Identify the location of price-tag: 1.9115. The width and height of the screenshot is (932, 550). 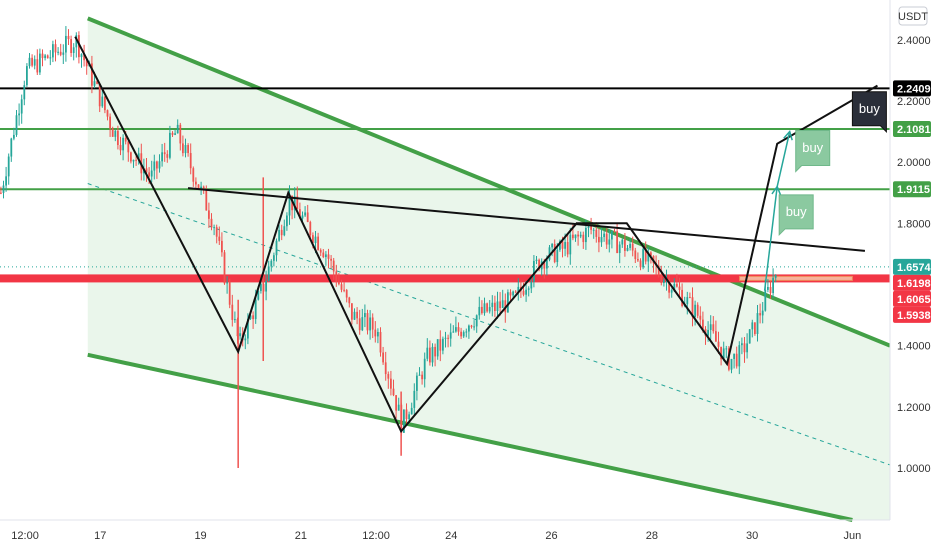
(912, 189).